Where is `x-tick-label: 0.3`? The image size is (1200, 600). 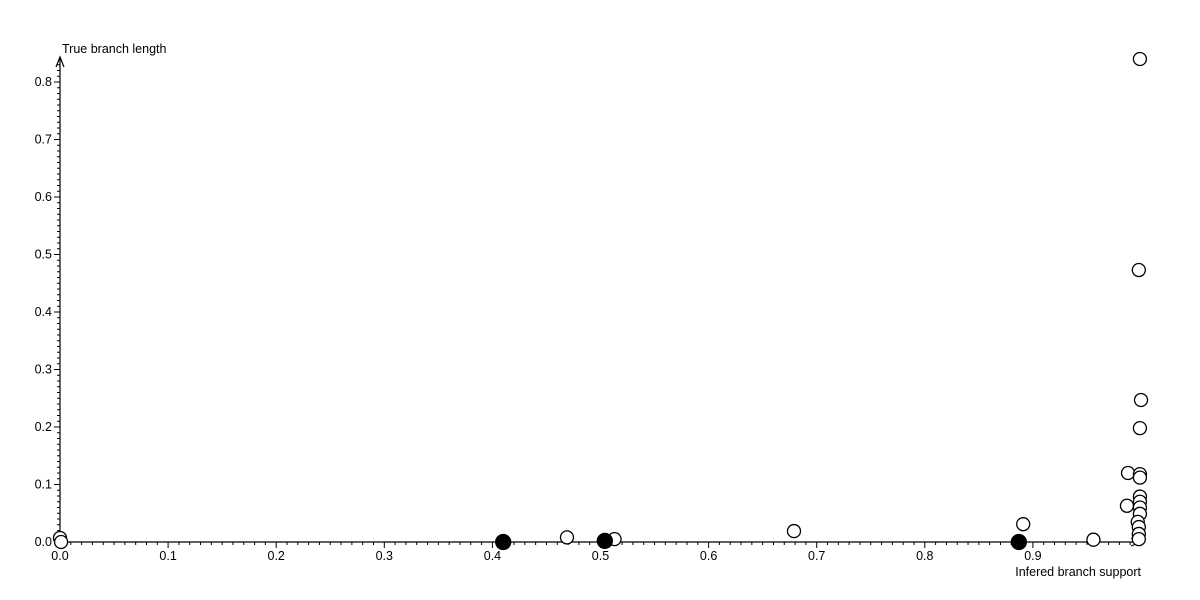 x-tick-label: 0.3 is located at coordinates (384, 556).